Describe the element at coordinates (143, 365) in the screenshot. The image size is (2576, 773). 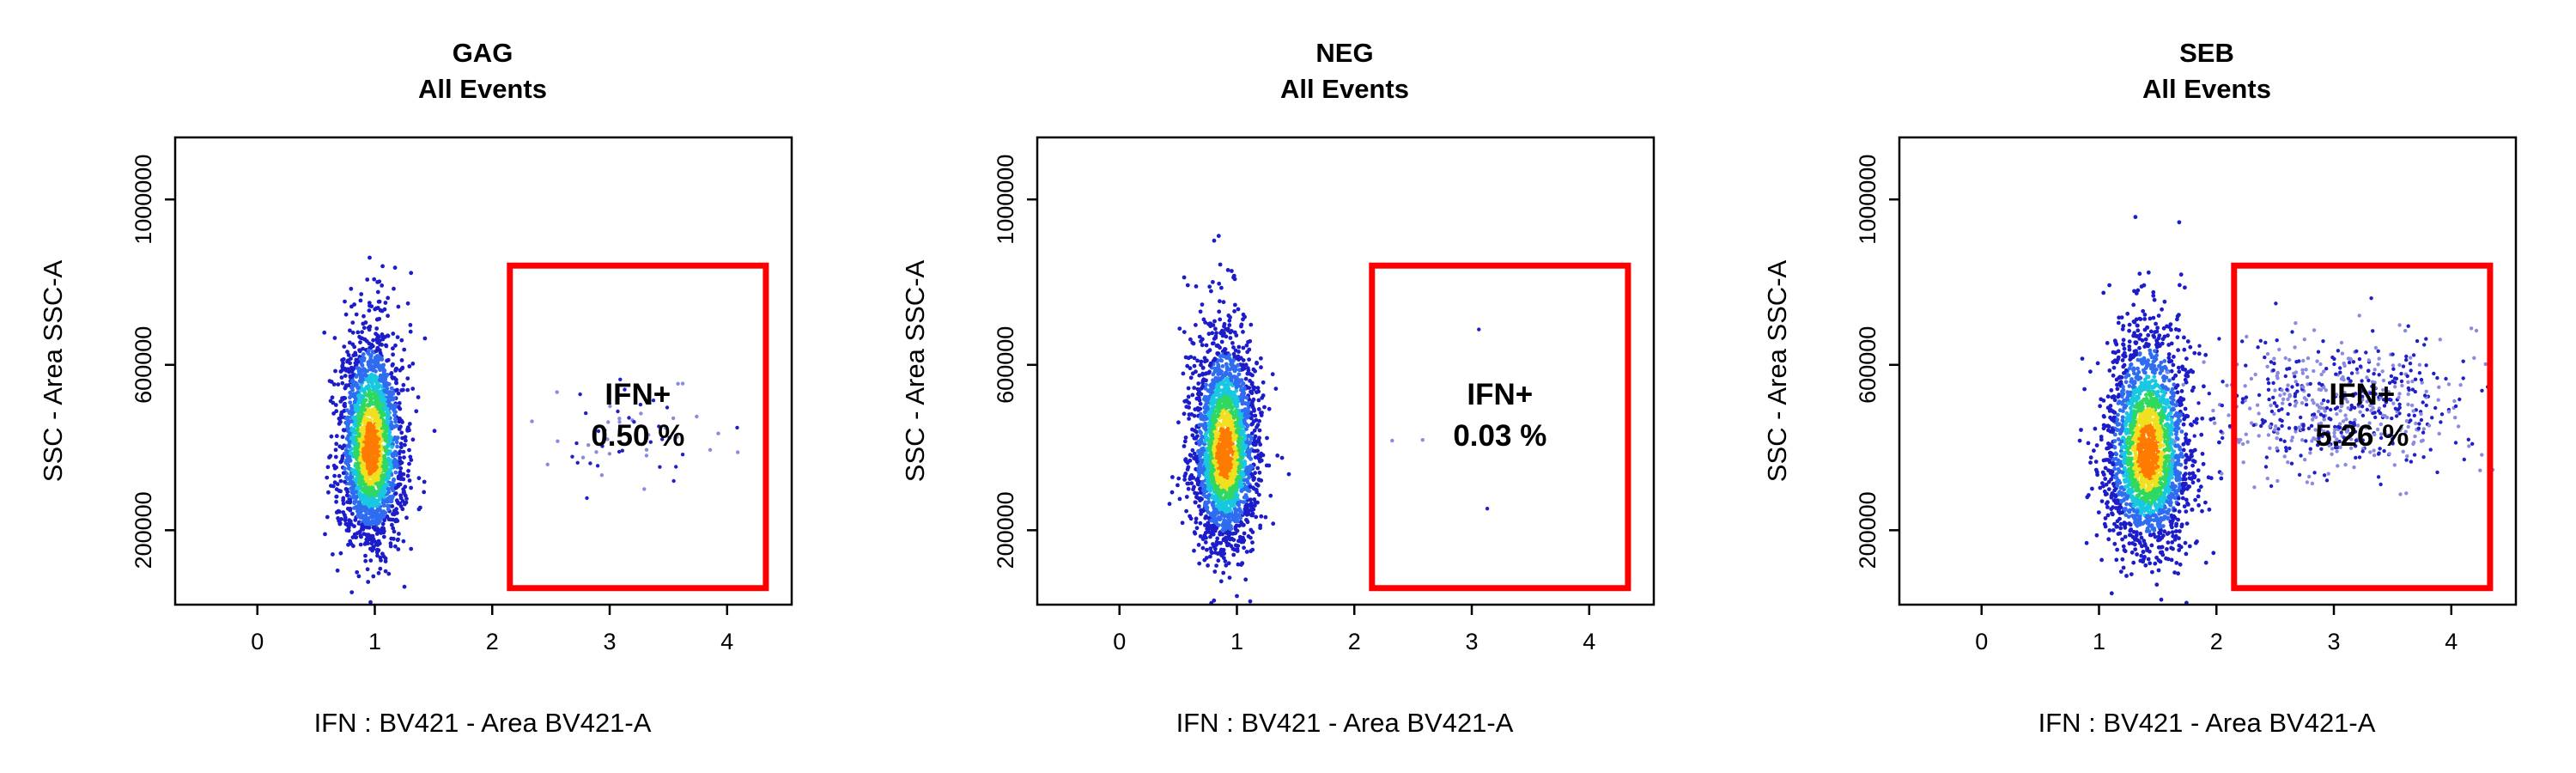
I see `y-tick-label: 600000` at that location.